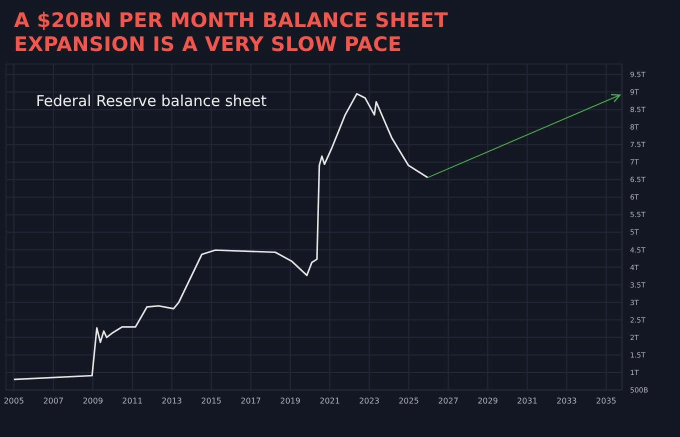 The height and width of the screenshot is (437, 680). What do you see at coordinates (93, 401) in the screenshot?
I see `x-tick-label: 2009` at bounding box center [93, 401].